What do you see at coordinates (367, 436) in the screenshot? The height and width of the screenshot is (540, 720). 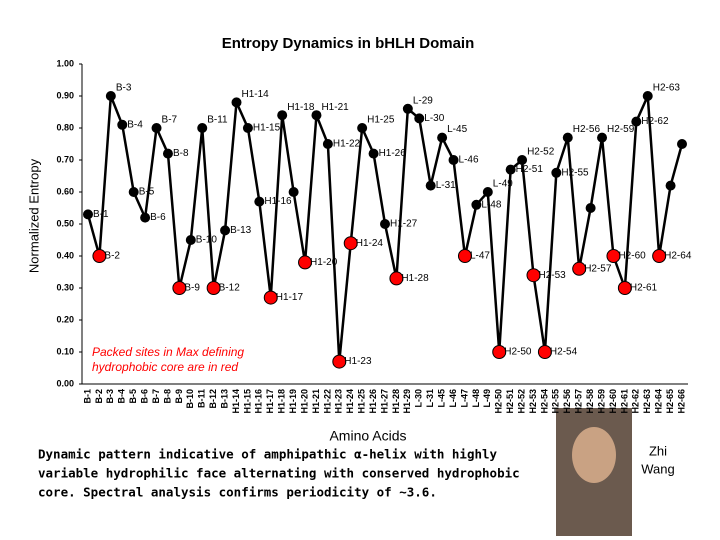 I see `x-axis-label: Amino Acids` at bounding box center [367, 436].